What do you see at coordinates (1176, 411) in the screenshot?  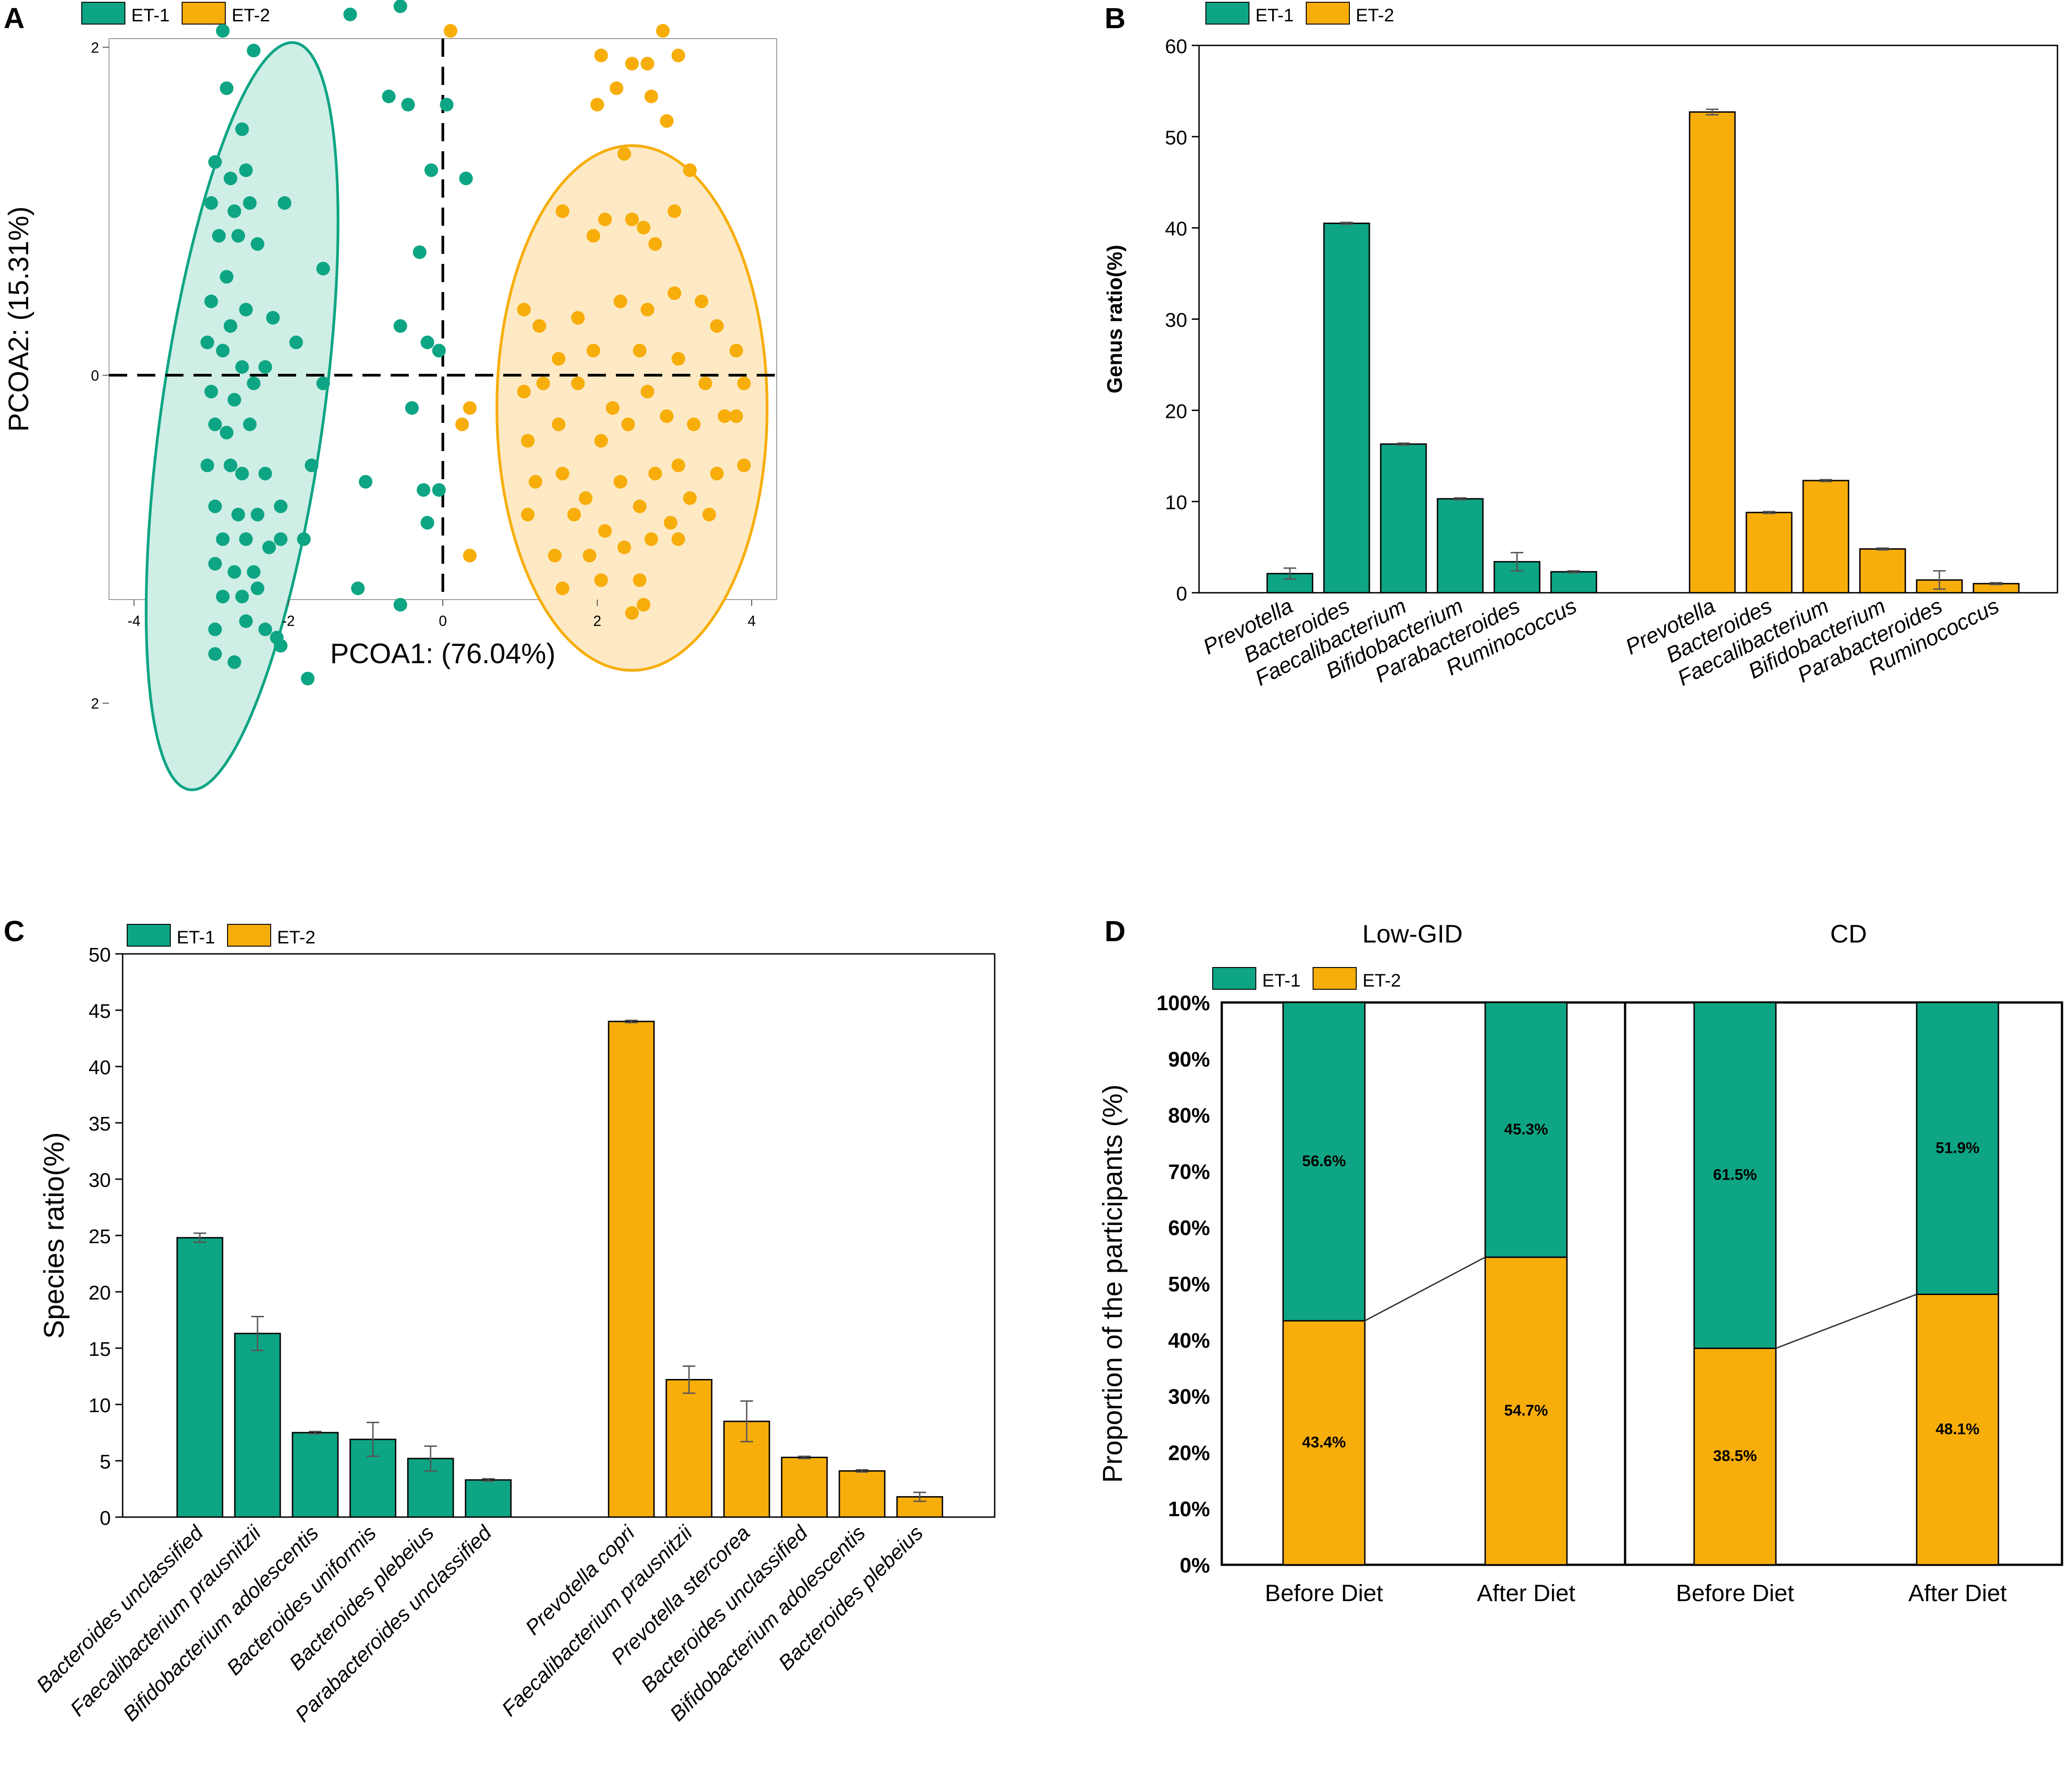 I see `panel-b-ytick-label: 20` at bounding box center [1176, 411].